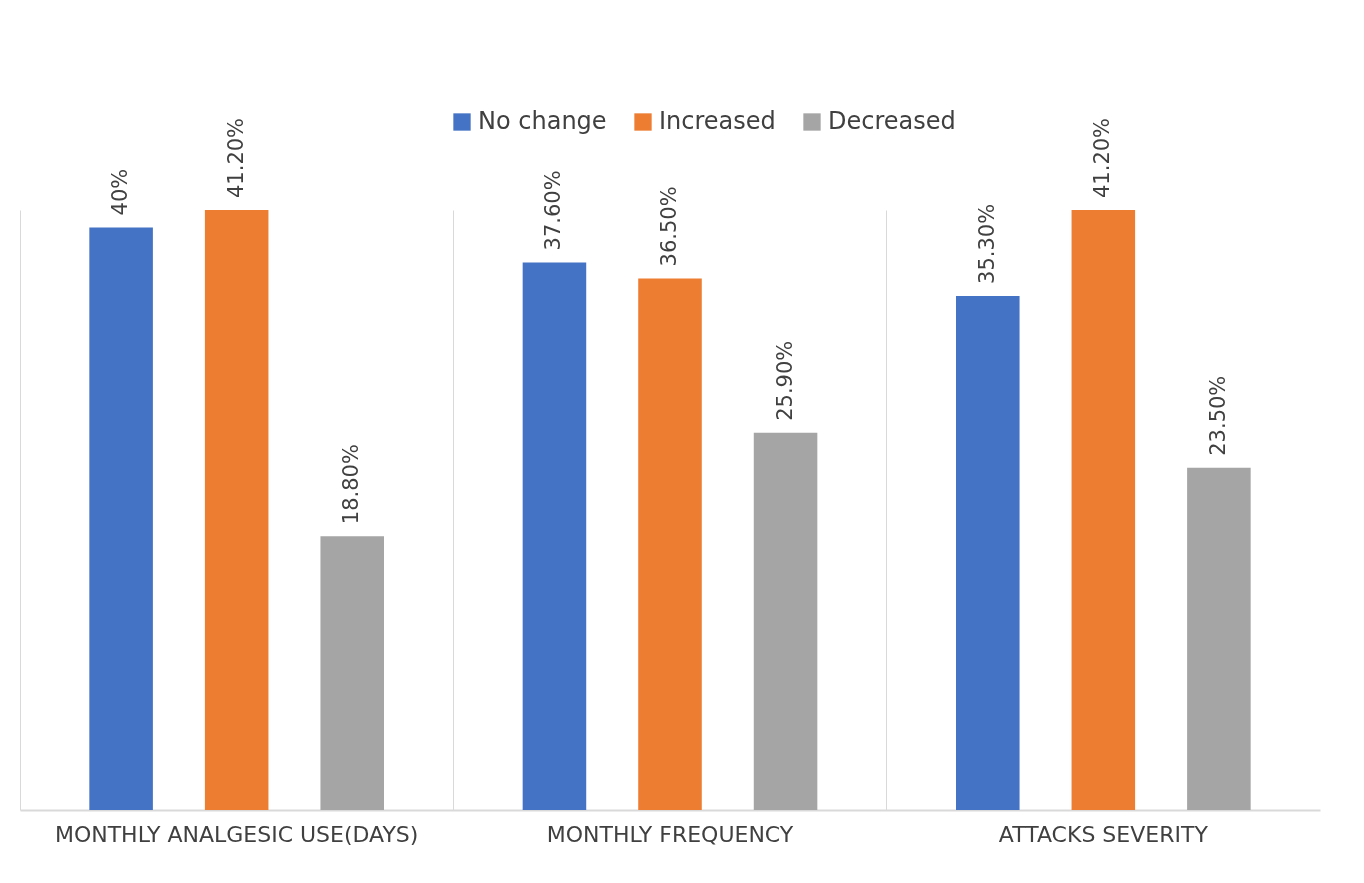  I want to click on legend-label: No change, so click(542, 121).